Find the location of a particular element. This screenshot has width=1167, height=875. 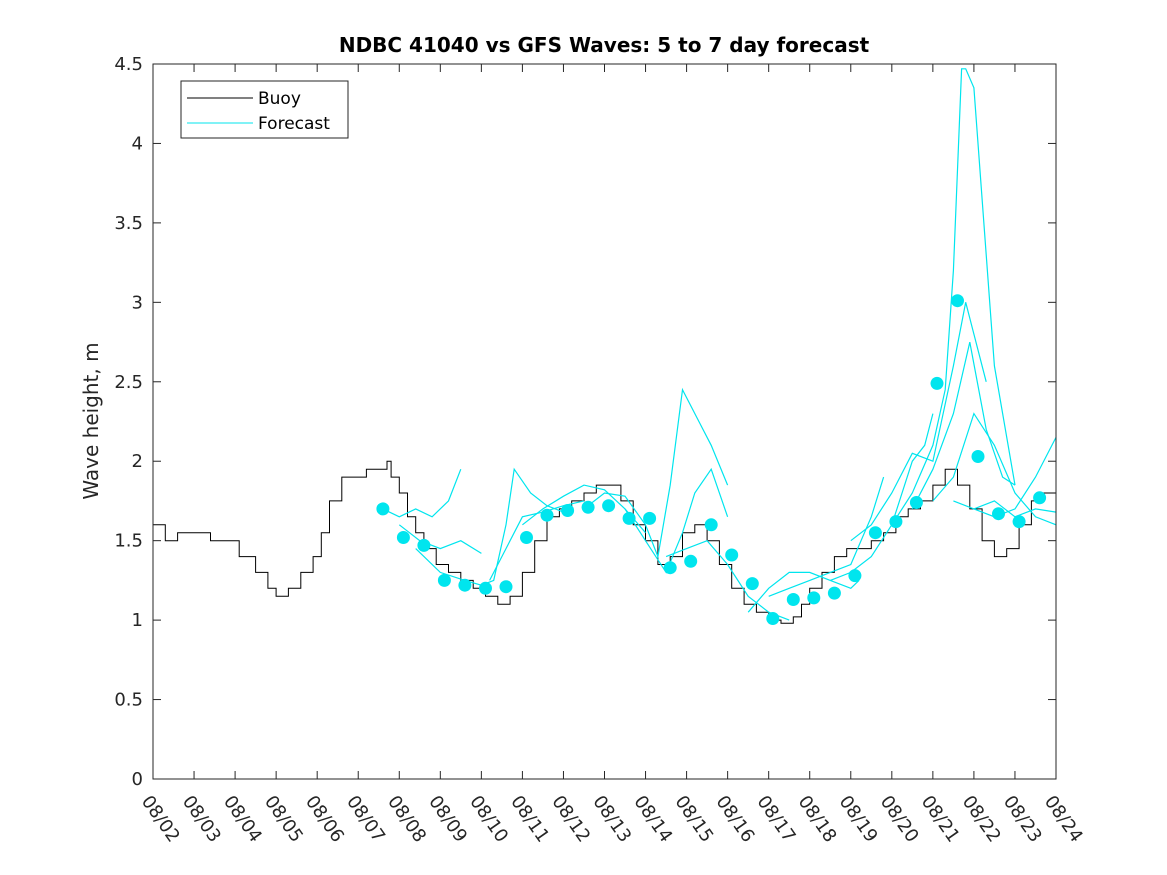

forecast-series-run3 is located at coordinates (489, 526).